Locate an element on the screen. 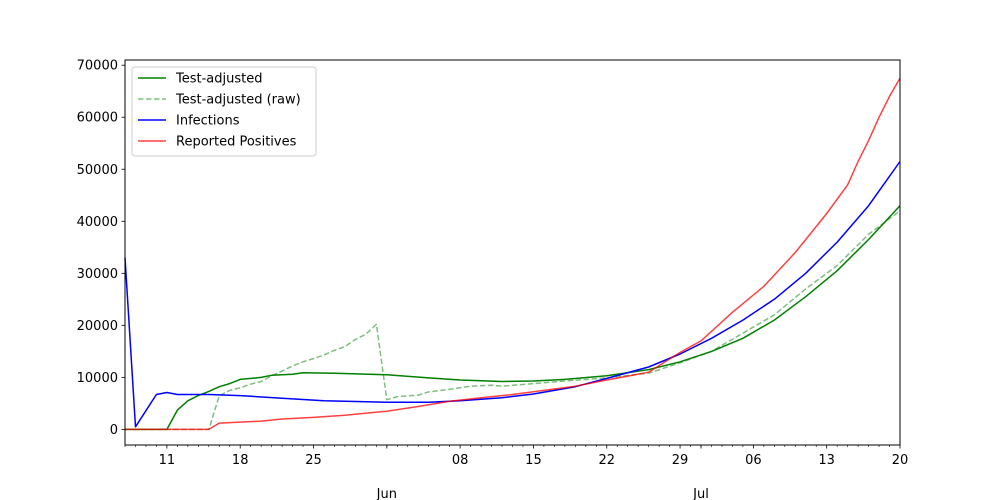 This screenshot has width=1000, height=500. legend-label-2: Infections is located at coordinates (208, 121).